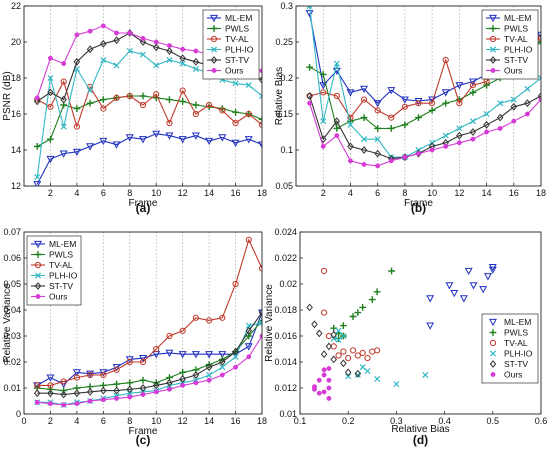 The image size is (550, 456). What do you see at coordinates (286, 150) in the screenshot?
I see `y-tick-label: 0.1` at bounding box center [286, 150].